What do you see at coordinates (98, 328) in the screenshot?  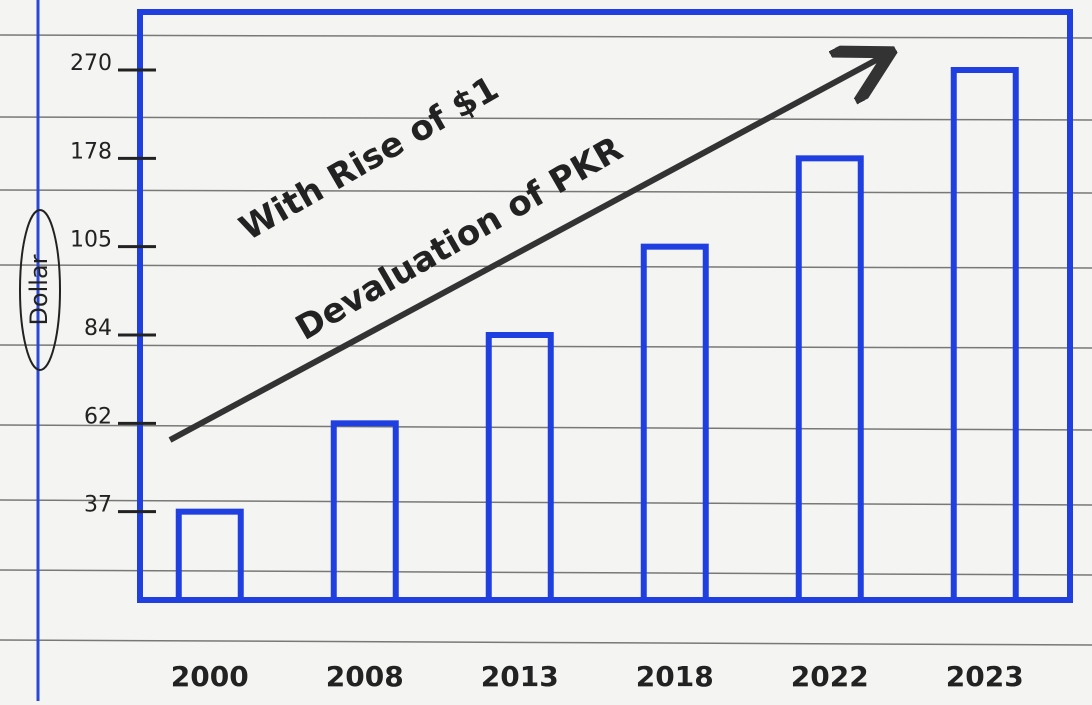 I see `y-tick-label: 84` at bounding box center [98, 328].